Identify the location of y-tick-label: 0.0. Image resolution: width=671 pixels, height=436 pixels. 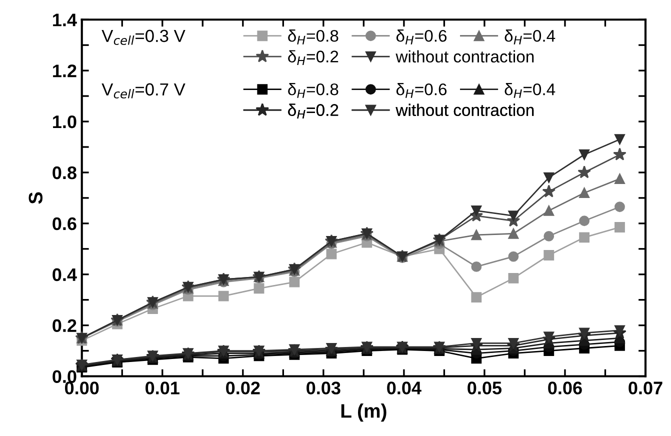
(64, 376).